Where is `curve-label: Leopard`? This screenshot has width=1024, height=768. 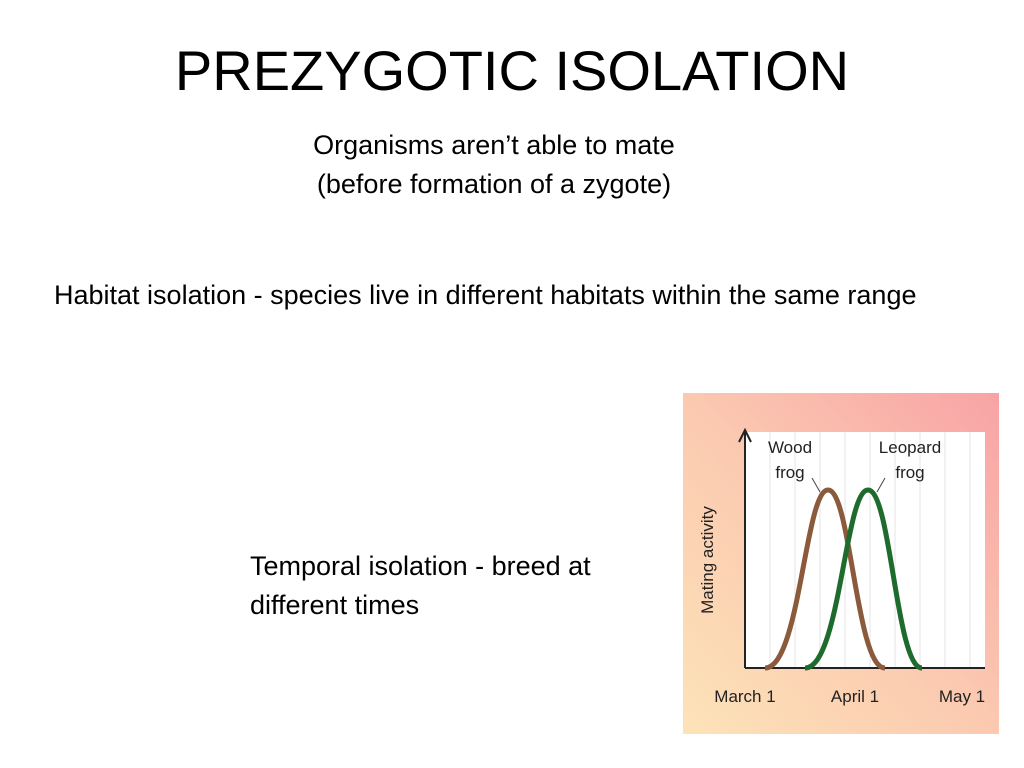
curve-label: Leopard is located at coordinates (910, 447).